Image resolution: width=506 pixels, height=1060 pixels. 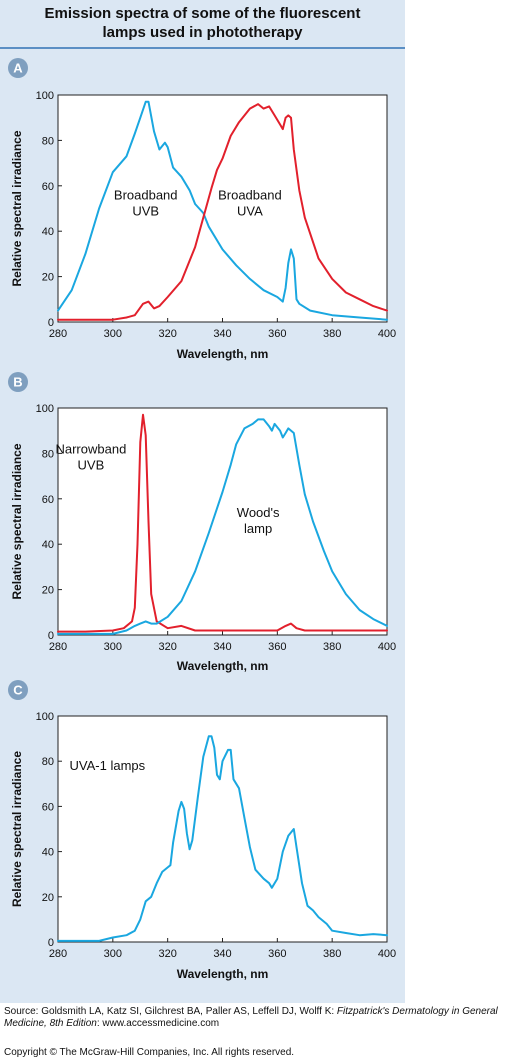 I want to click on curve-annotation: Wood's, so click(x=258, y=512).